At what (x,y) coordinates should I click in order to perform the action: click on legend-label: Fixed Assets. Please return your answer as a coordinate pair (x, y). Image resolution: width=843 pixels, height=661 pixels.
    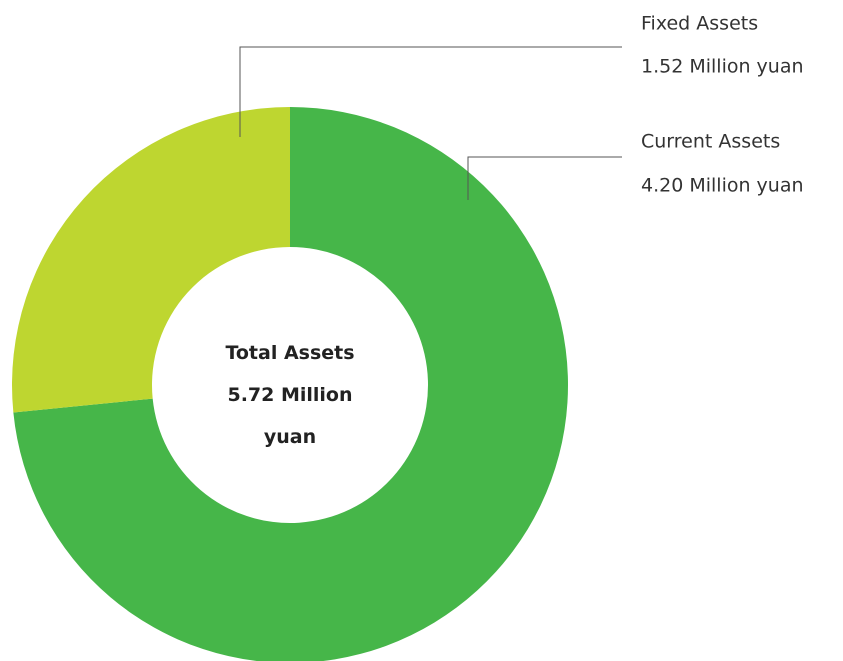
    Looking at the image, I should click on (699, 24).